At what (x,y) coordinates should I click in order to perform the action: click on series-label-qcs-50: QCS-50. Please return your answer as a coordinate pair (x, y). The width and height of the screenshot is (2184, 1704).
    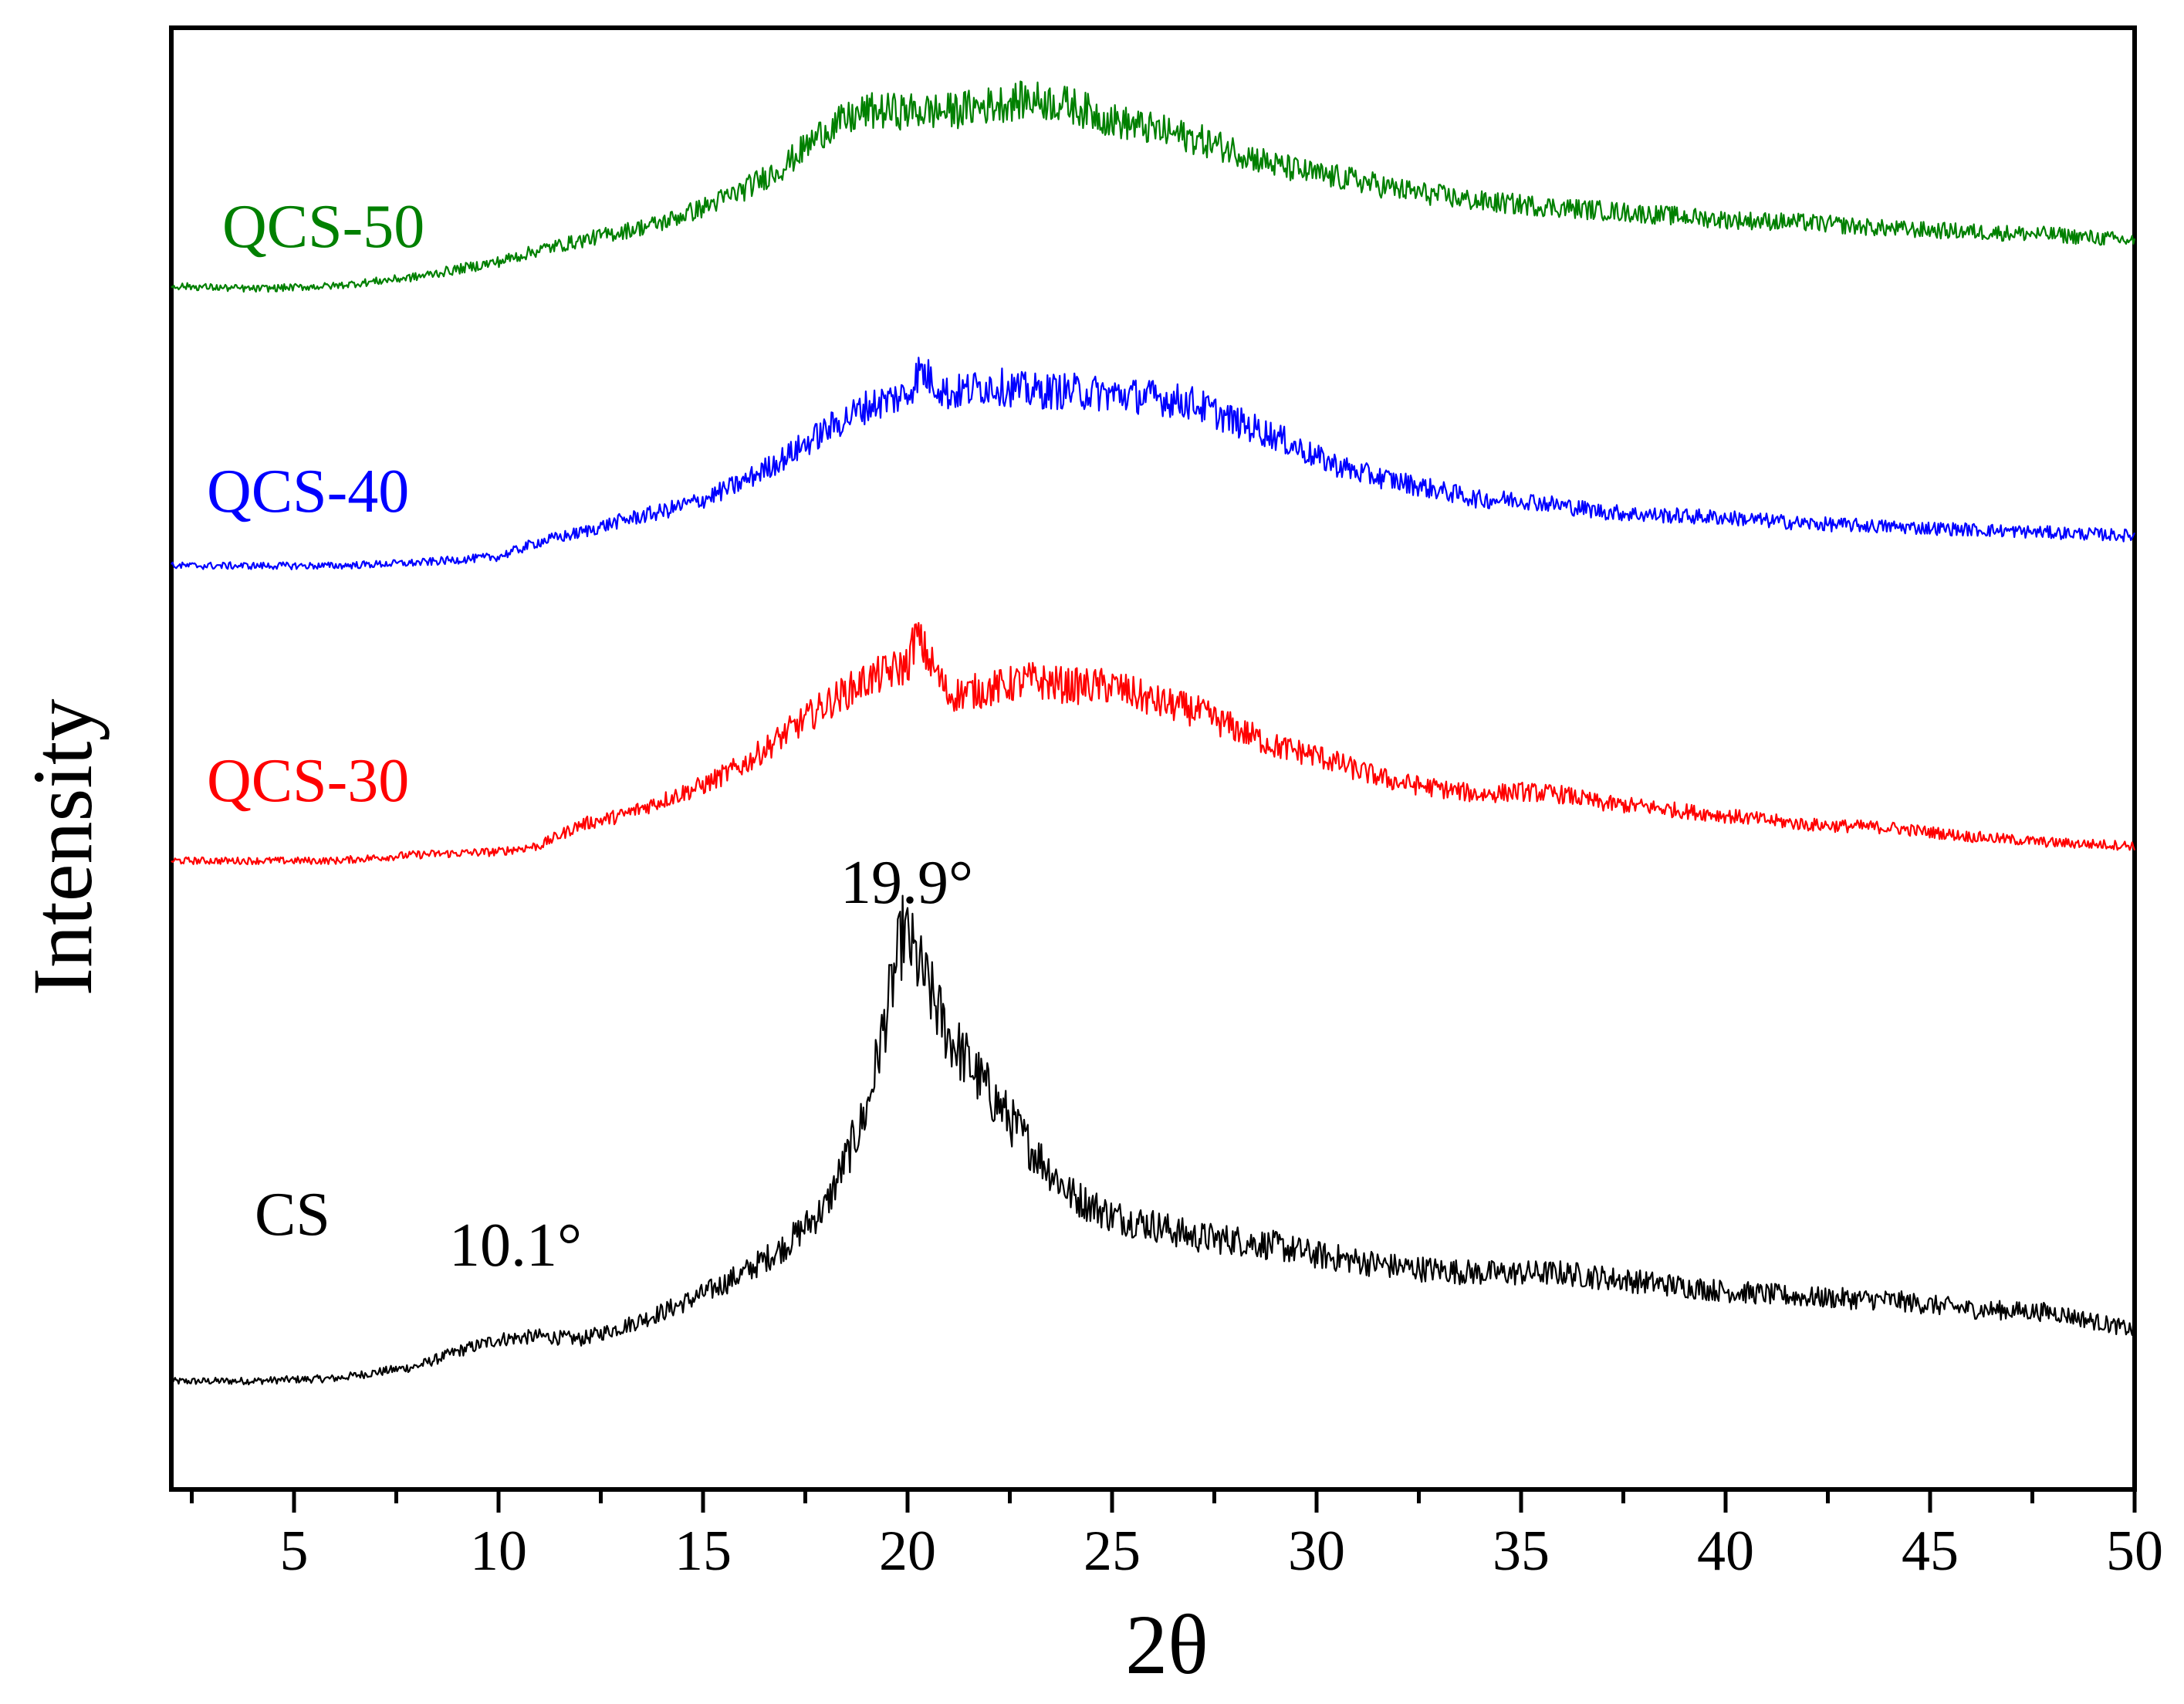
    Looking at the image, I should click on (323, 227).